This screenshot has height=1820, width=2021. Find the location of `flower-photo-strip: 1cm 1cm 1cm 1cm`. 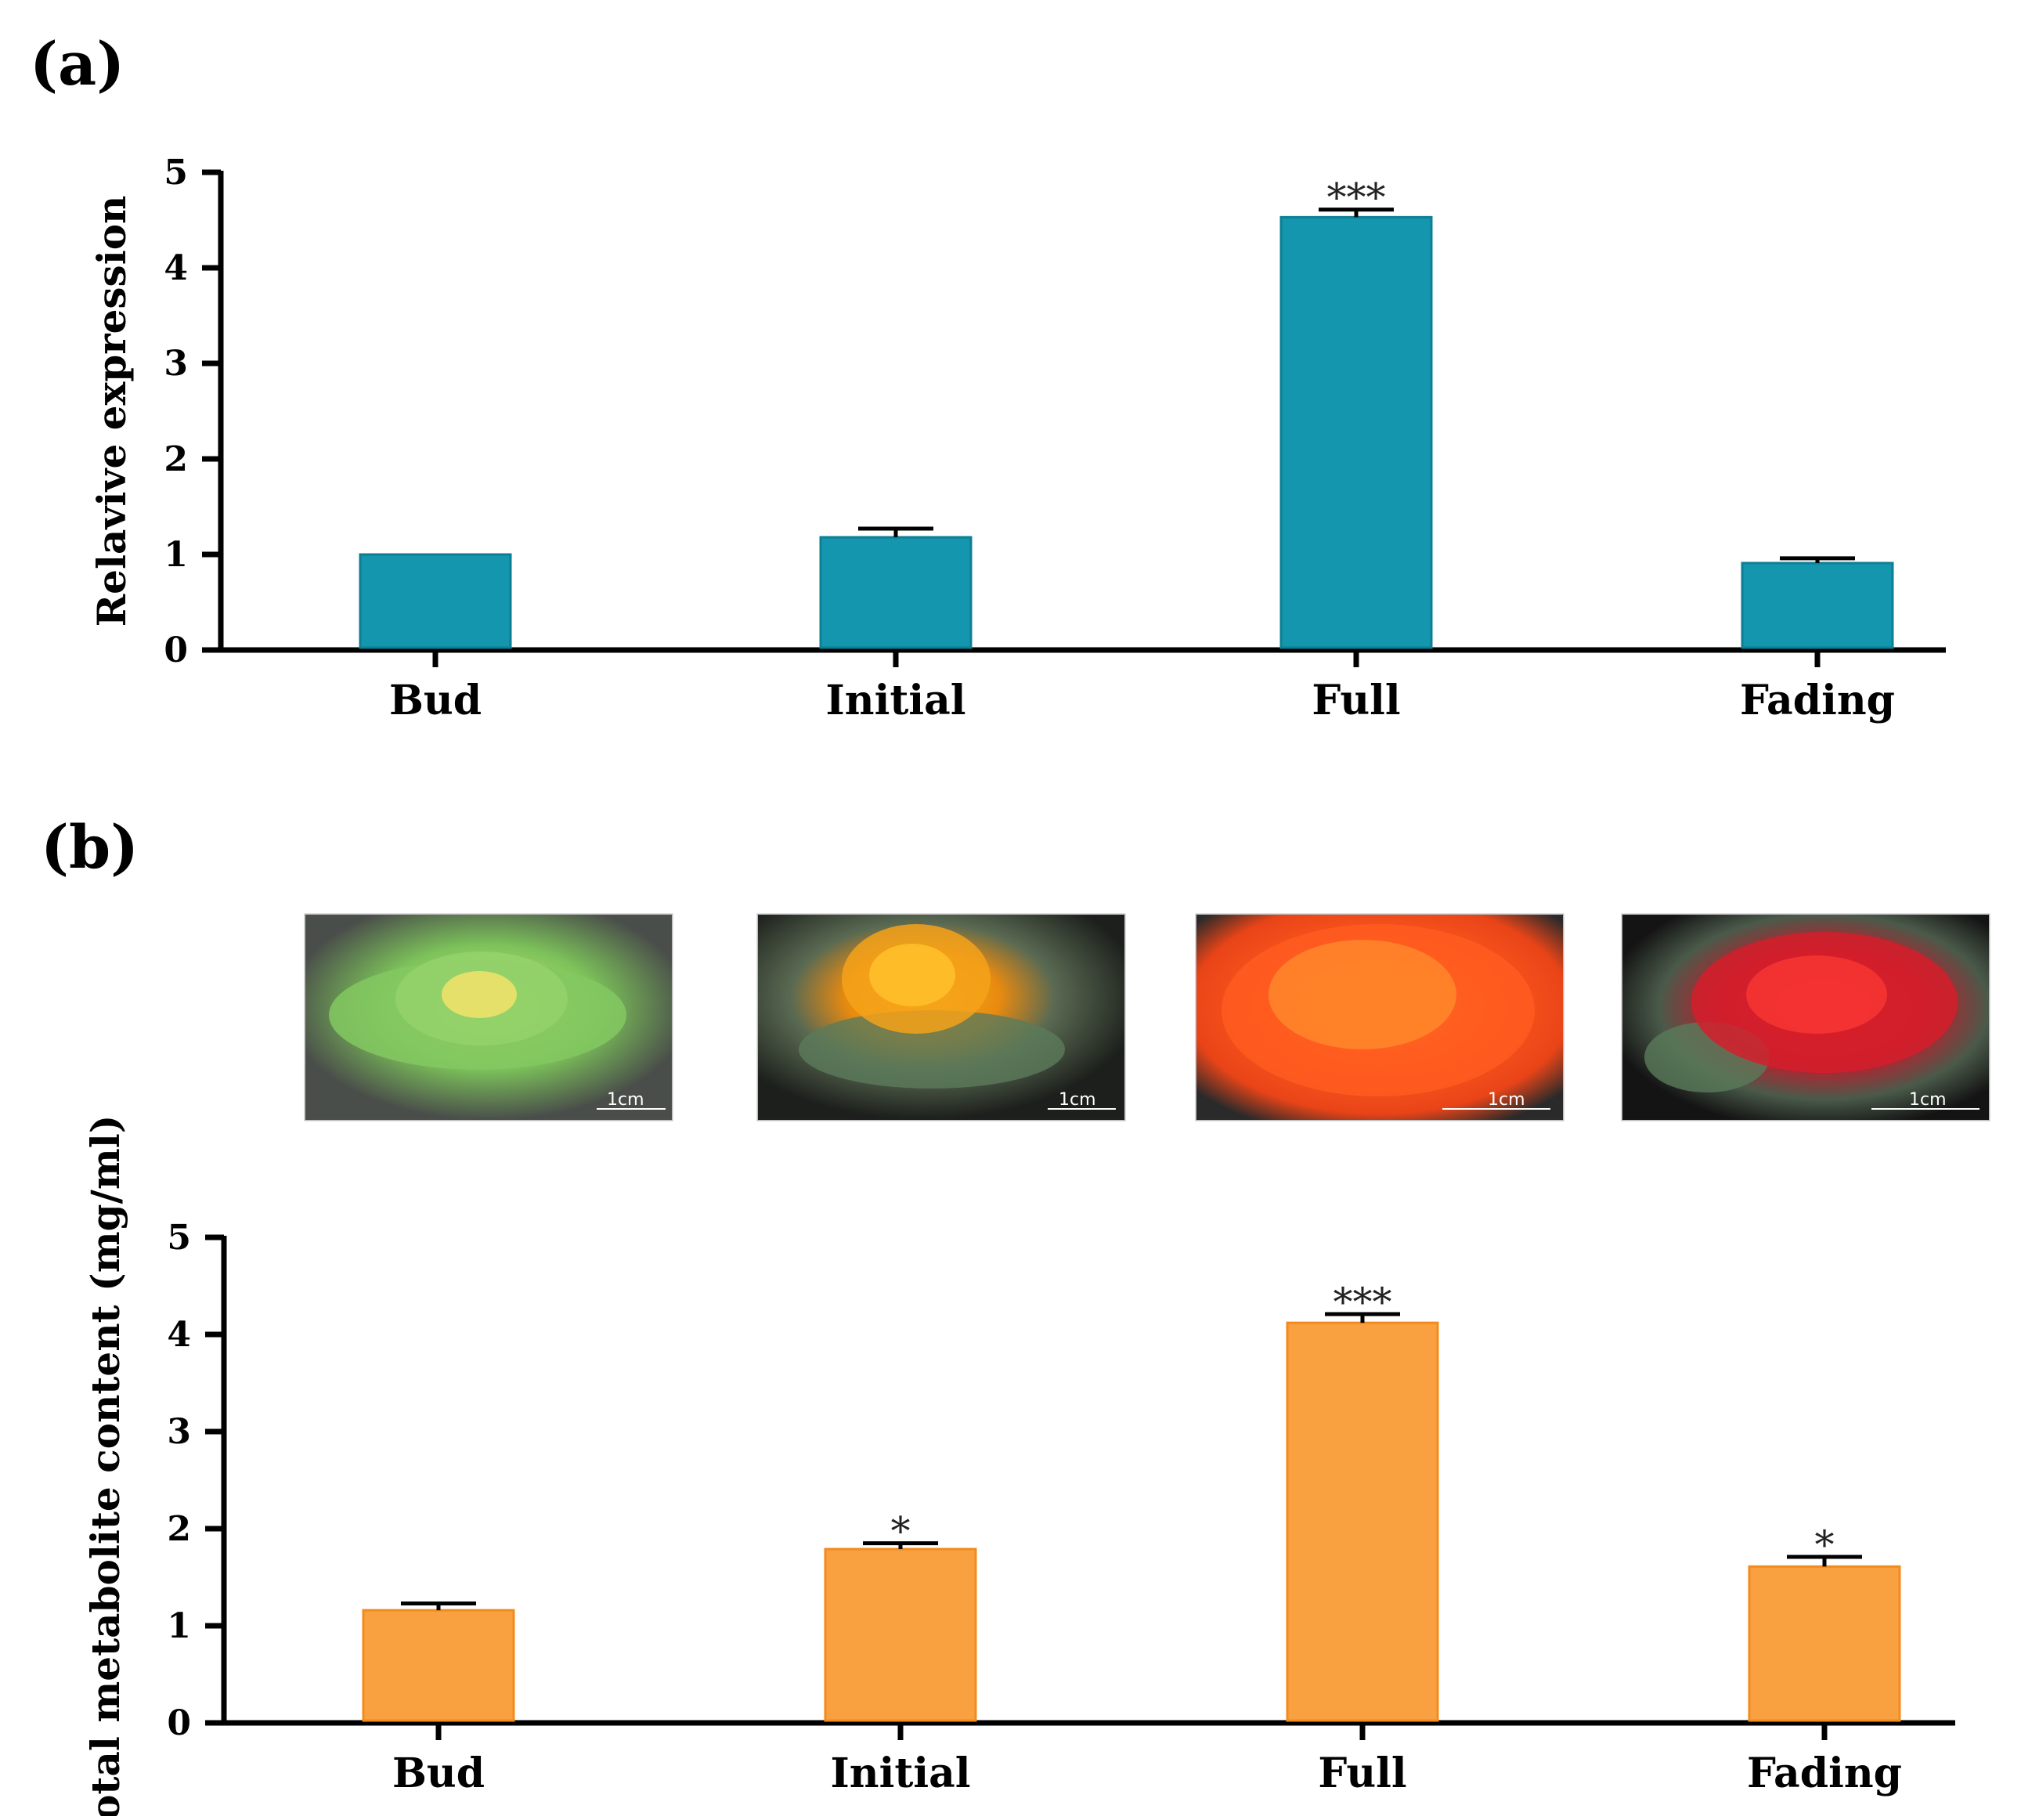

flower-photo-strip: 1cm 1cm 1cm 1cm is located at coordinates (1147, 1017).